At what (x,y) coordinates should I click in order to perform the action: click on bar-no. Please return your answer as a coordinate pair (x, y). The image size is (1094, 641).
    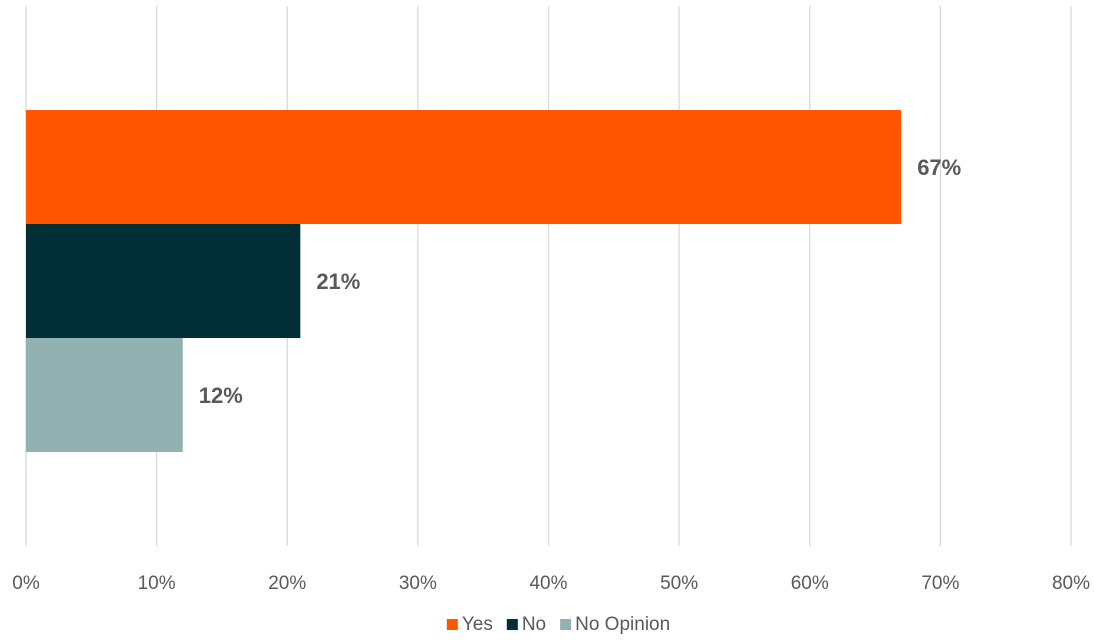
    Looking at the image, I should click on (163, 281).